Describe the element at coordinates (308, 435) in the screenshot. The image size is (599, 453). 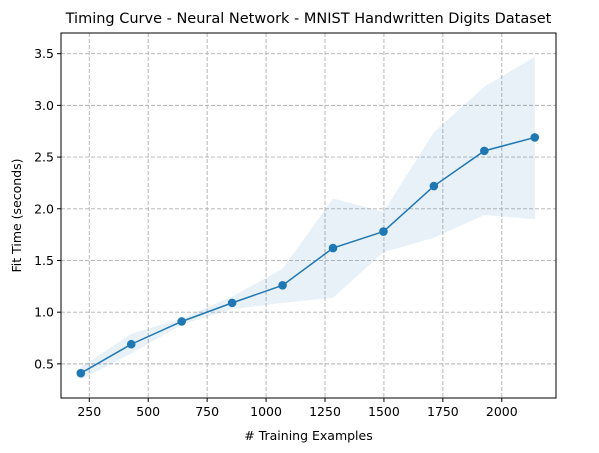
I see `x-axis-label: # Training Examples` at that location.